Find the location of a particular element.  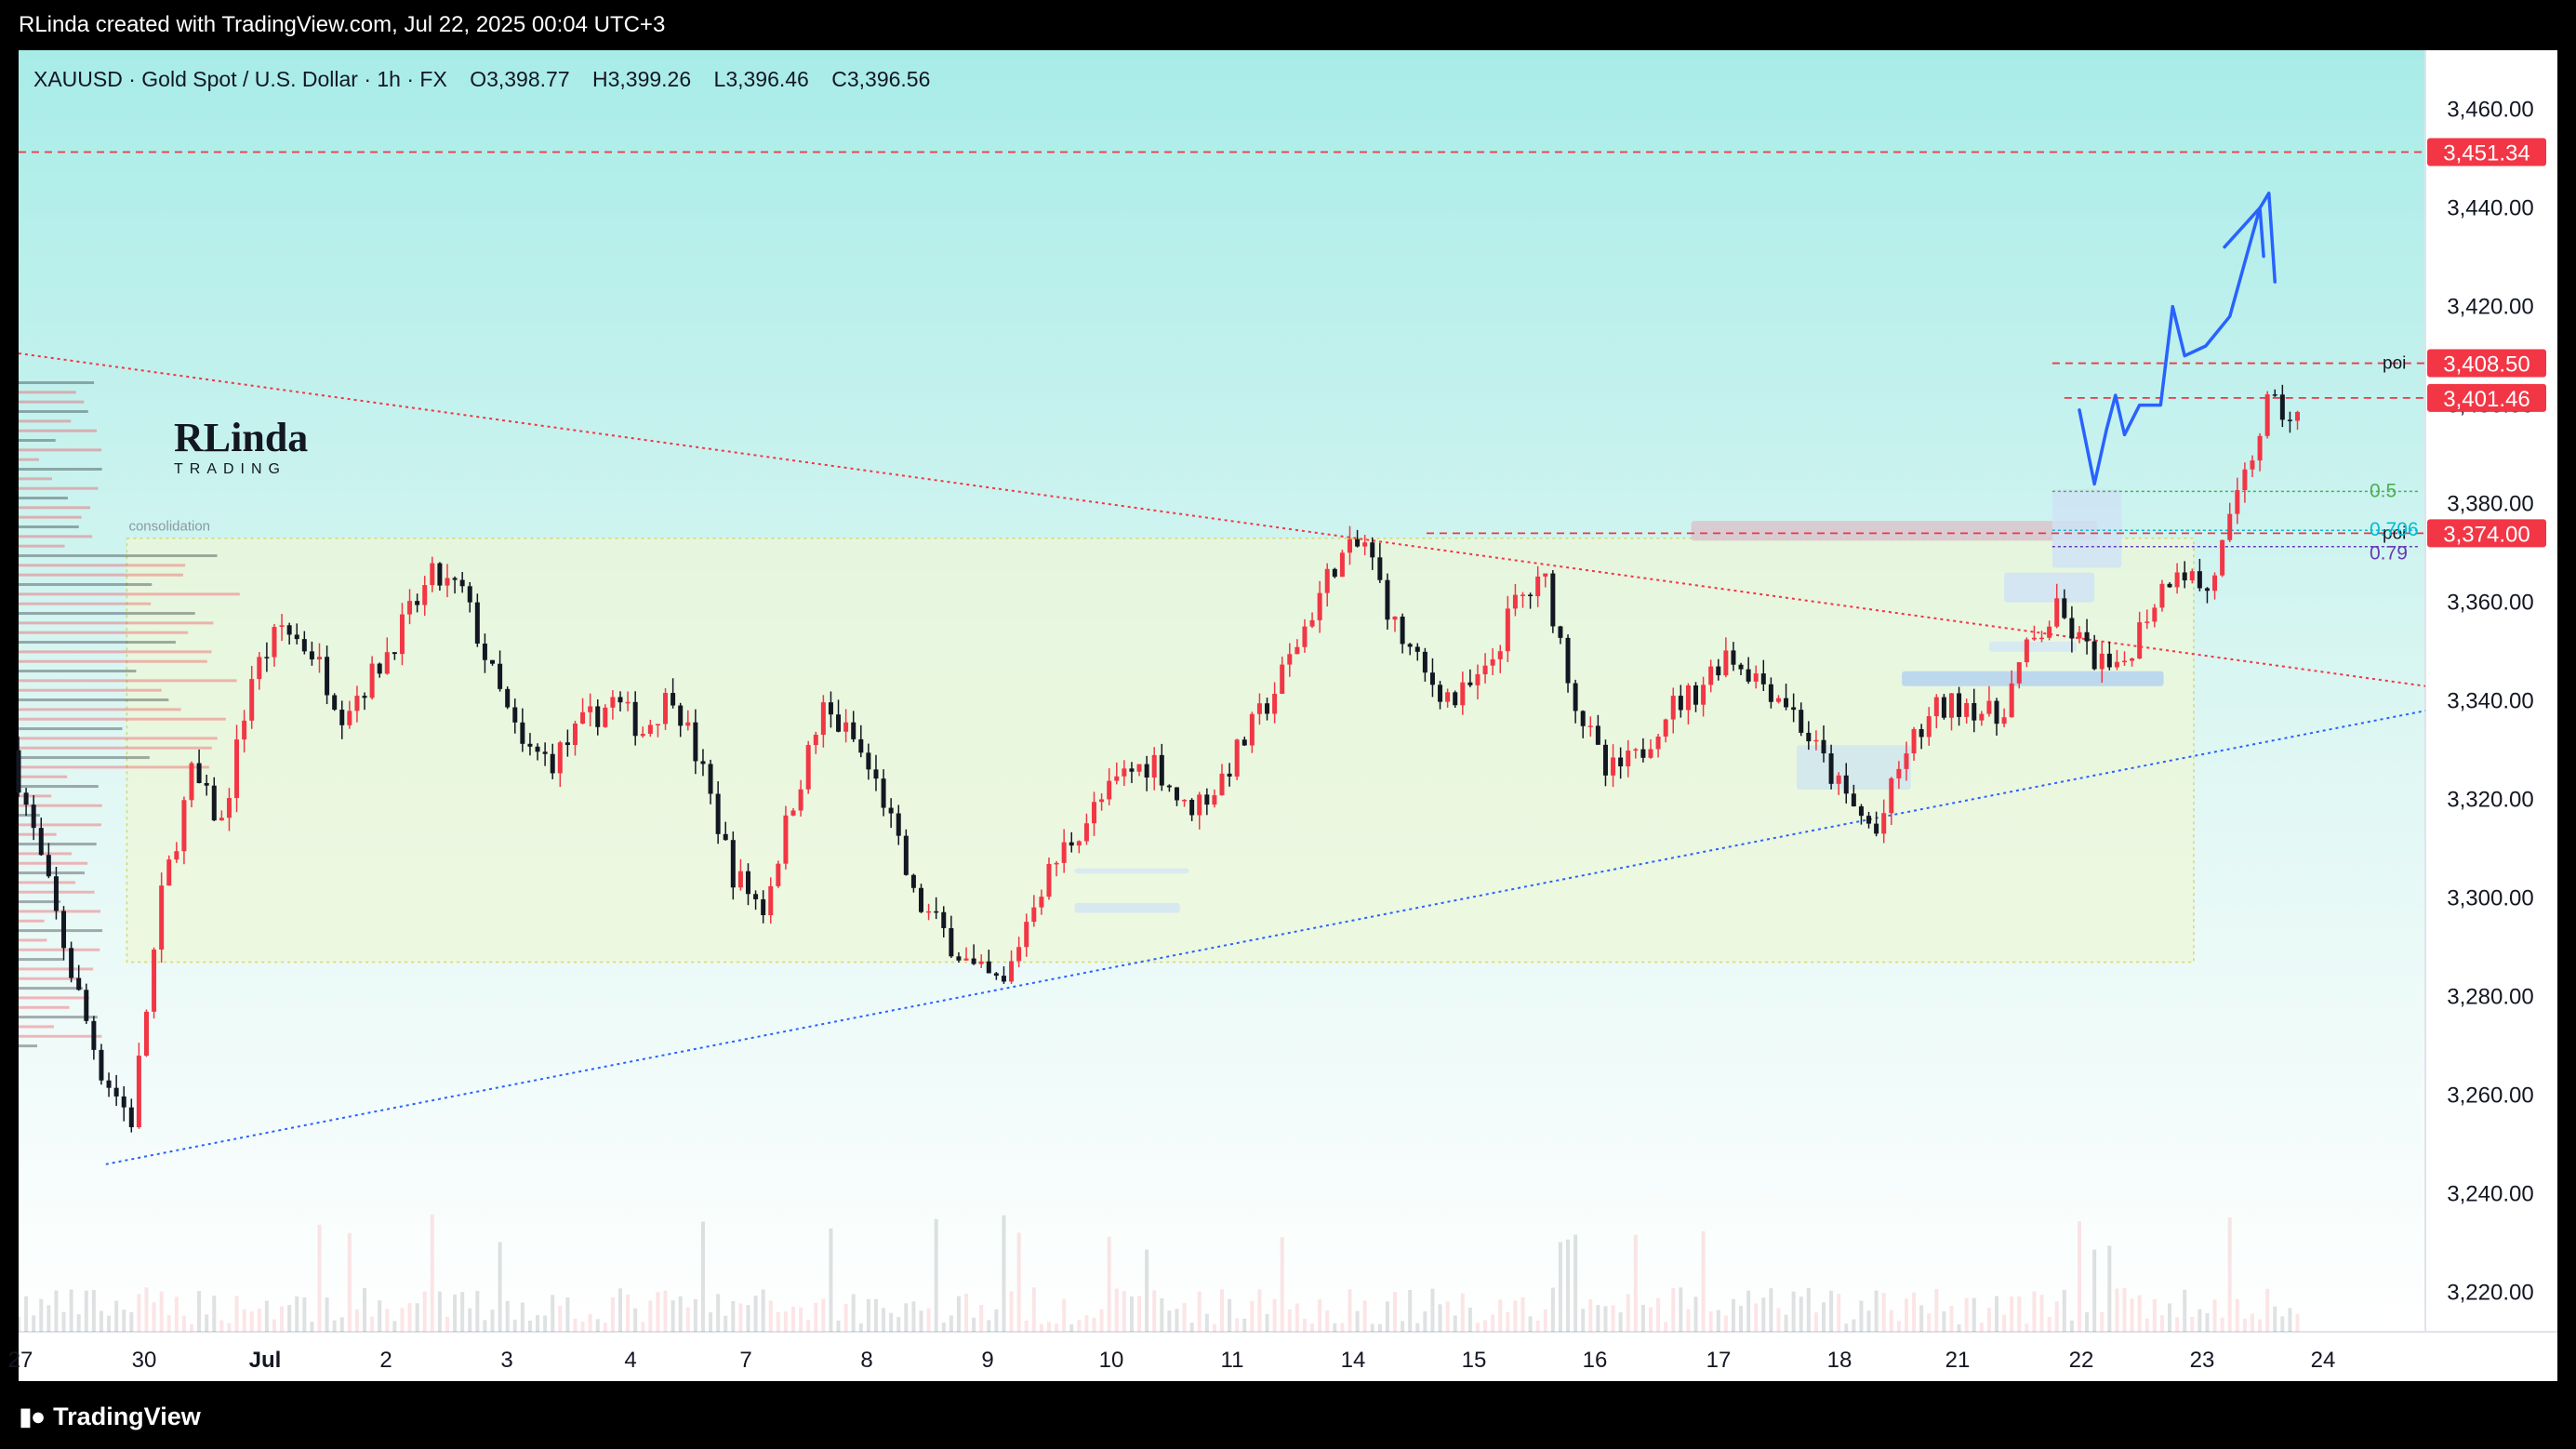

y-tick-label: 3,300.00 is located at coordinates (2490, 898).